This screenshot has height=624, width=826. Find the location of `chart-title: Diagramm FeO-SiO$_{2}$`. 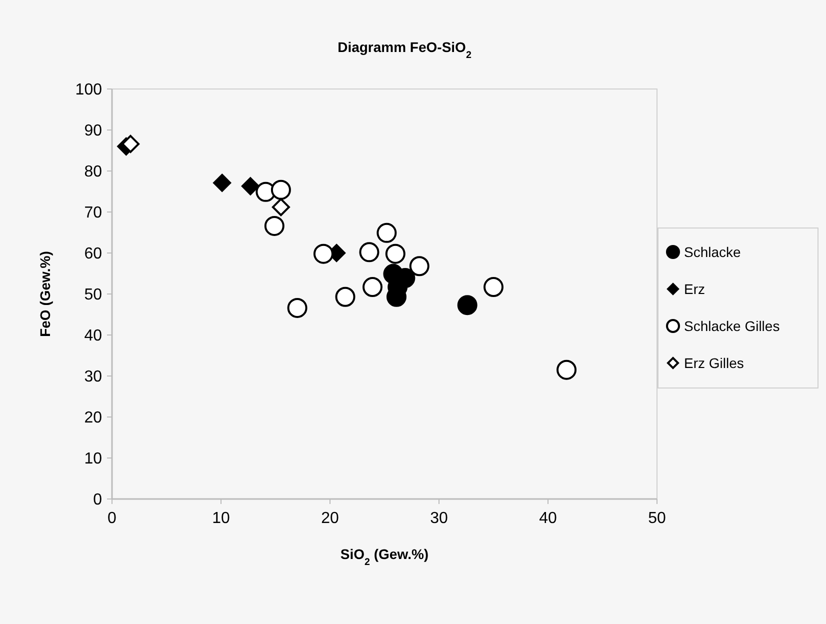

chart-title: Diagramm FeO-SiO$_{2}$ is located at coordinates (405, 49).